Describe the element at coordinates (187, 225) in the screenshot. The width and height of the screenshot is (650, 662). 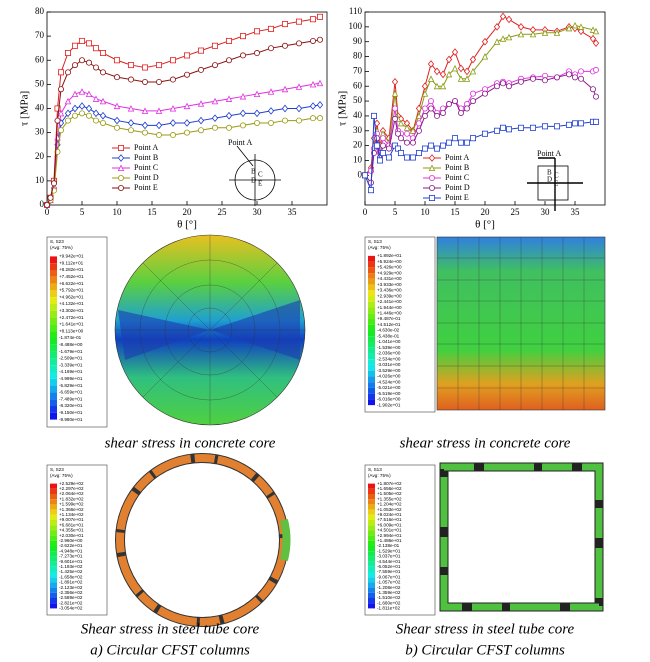
I see `x-axis-label: θ [°]` at that location.